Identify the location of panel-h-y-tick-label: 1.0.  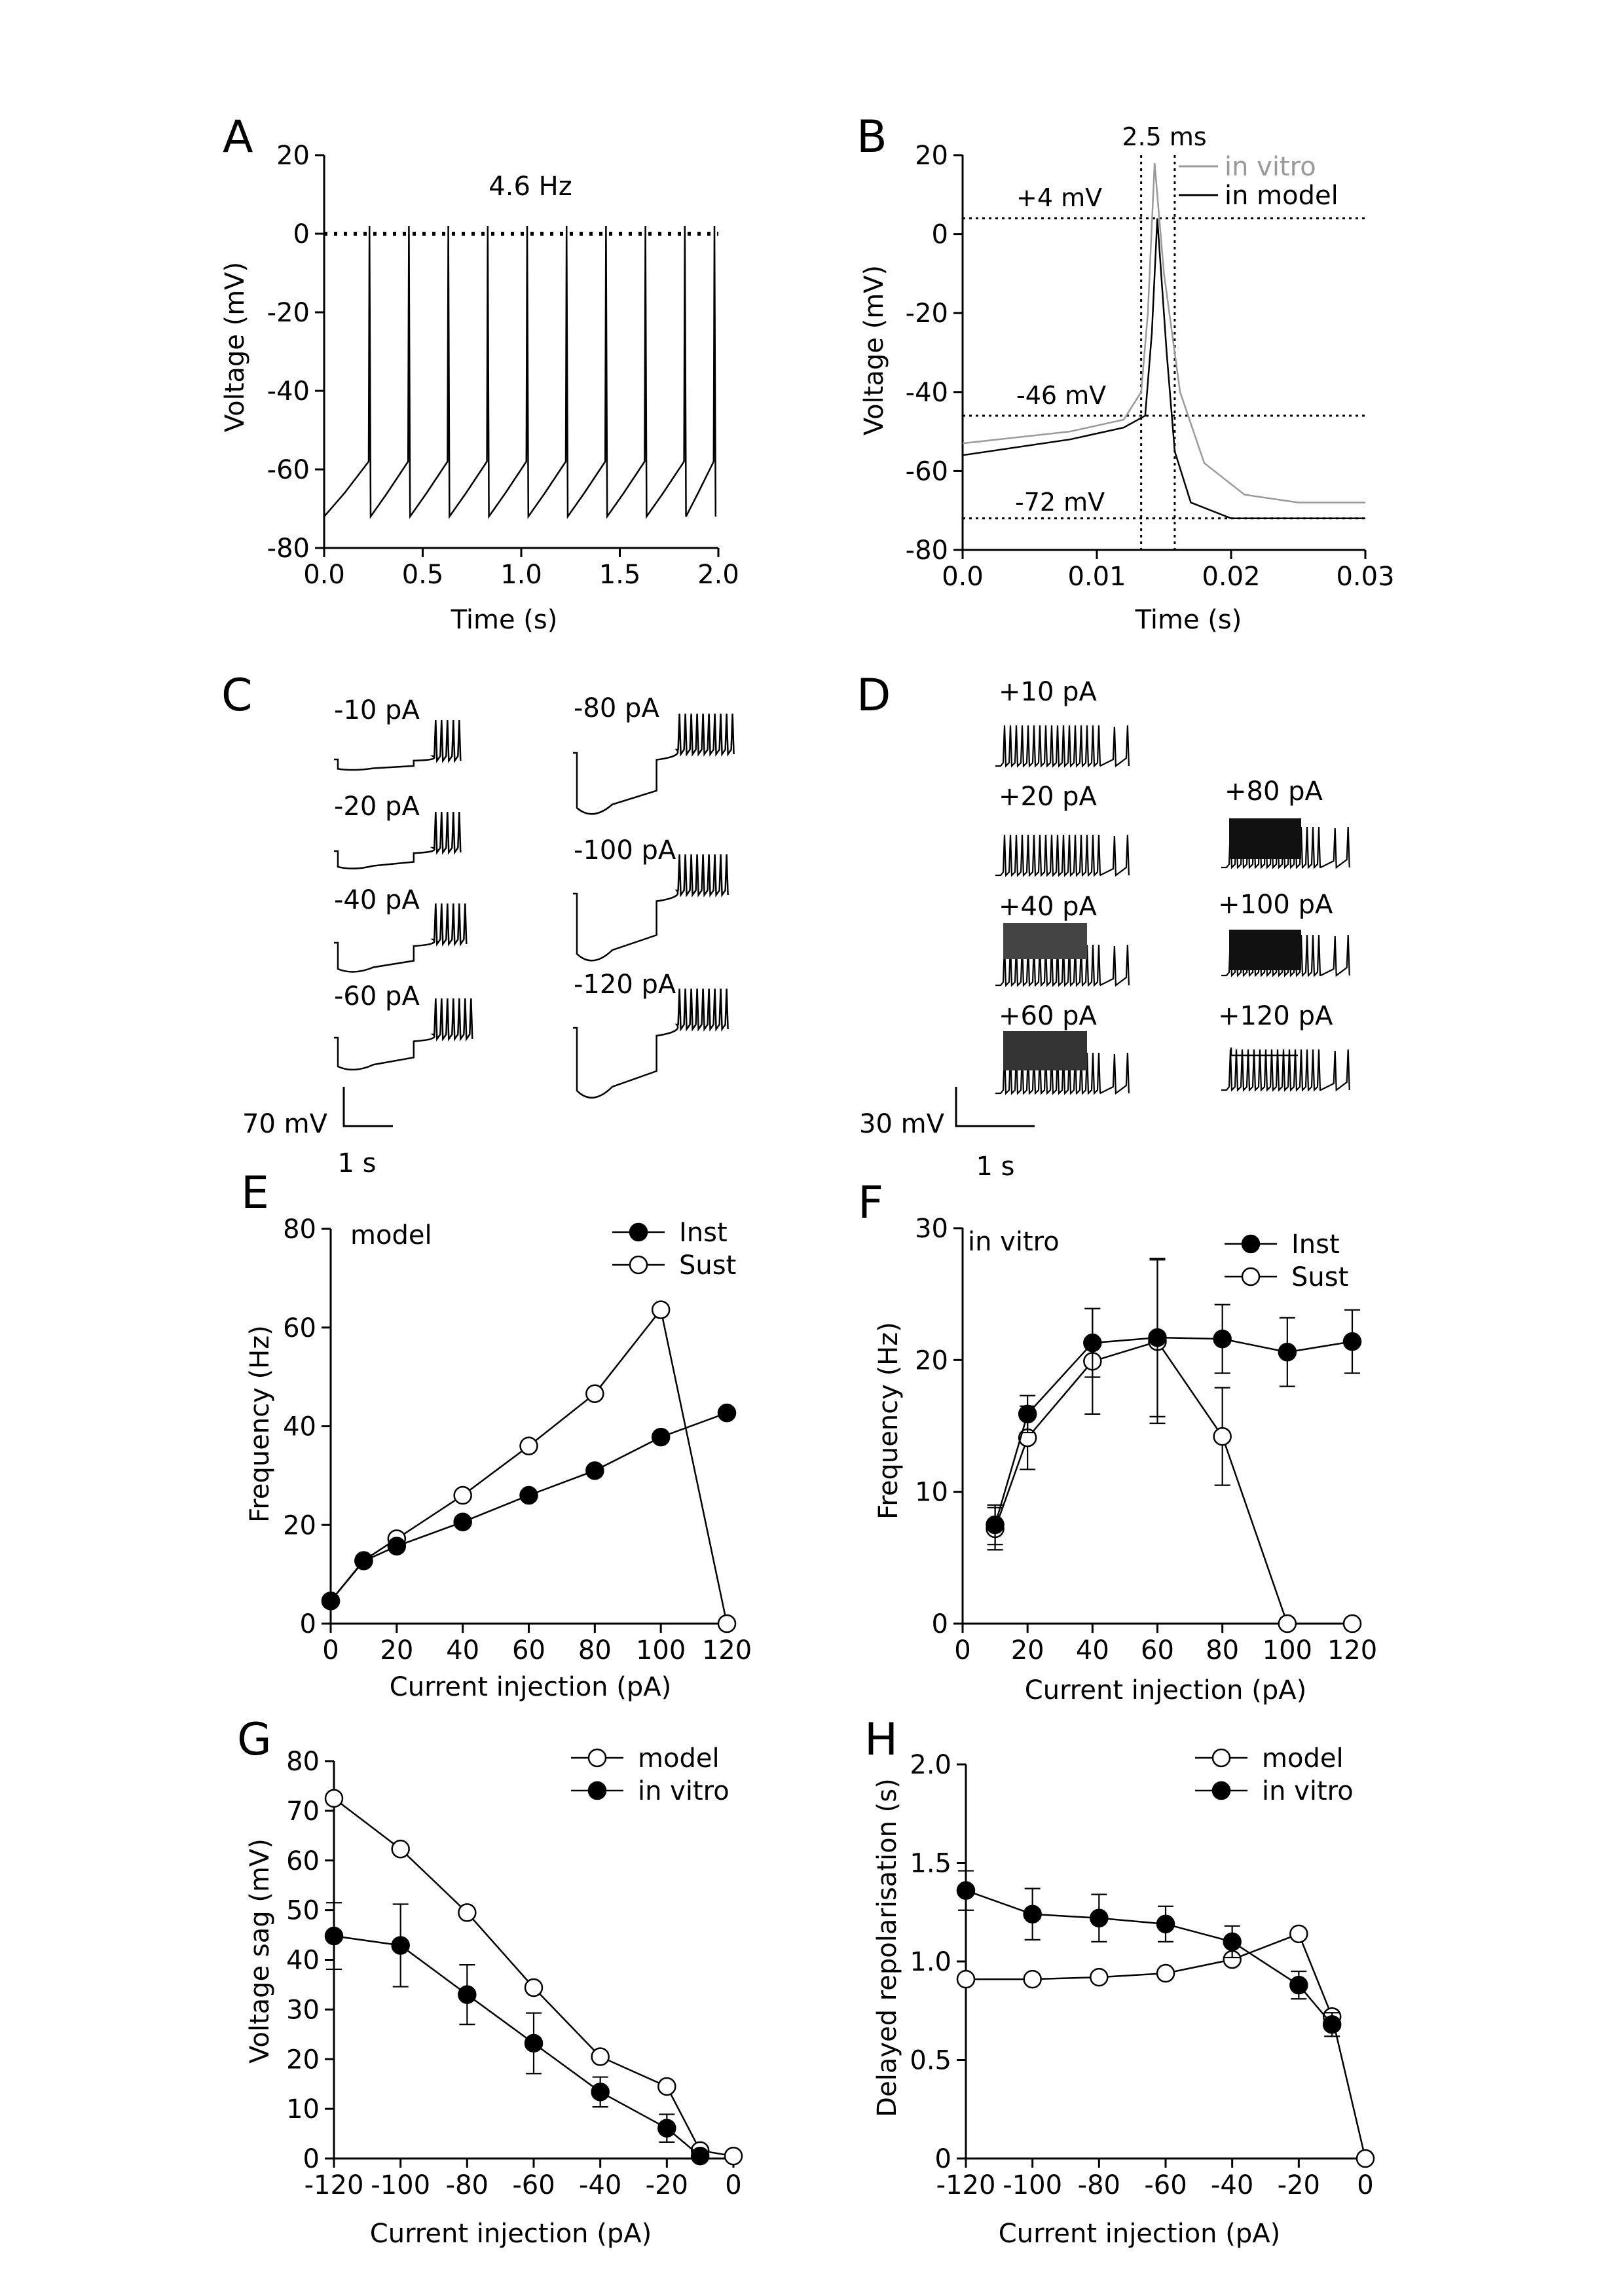
(930, 1962).